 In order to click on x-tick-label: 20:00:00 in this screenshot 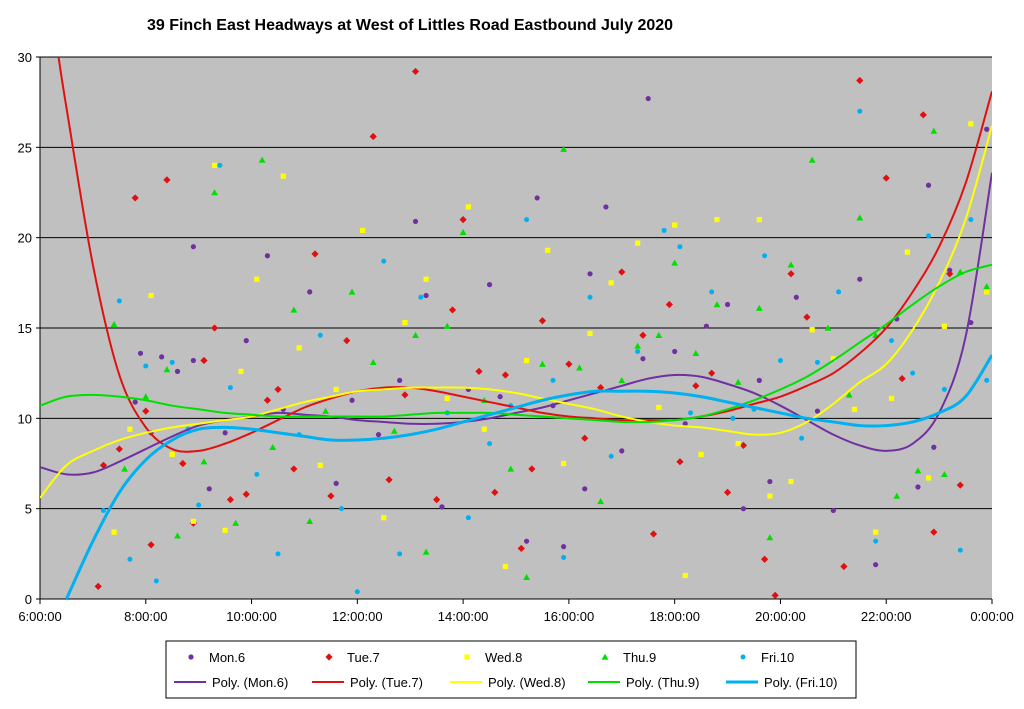, I will do `click(780, 616)`.